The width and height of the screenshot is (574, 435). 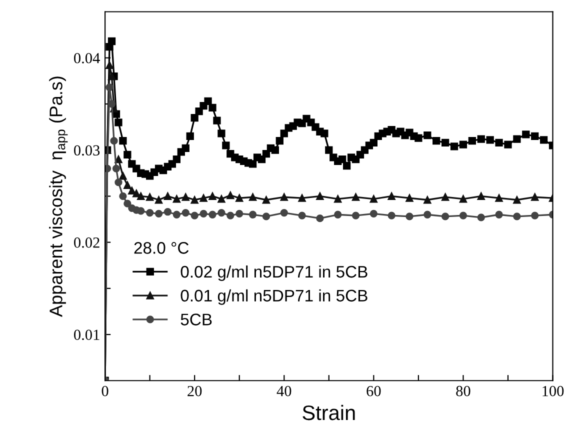 What do you see at coordinates (161, 248) in the screenshot?
I see `legend-title: 28.0 °C` at bounding box center [161, 248].